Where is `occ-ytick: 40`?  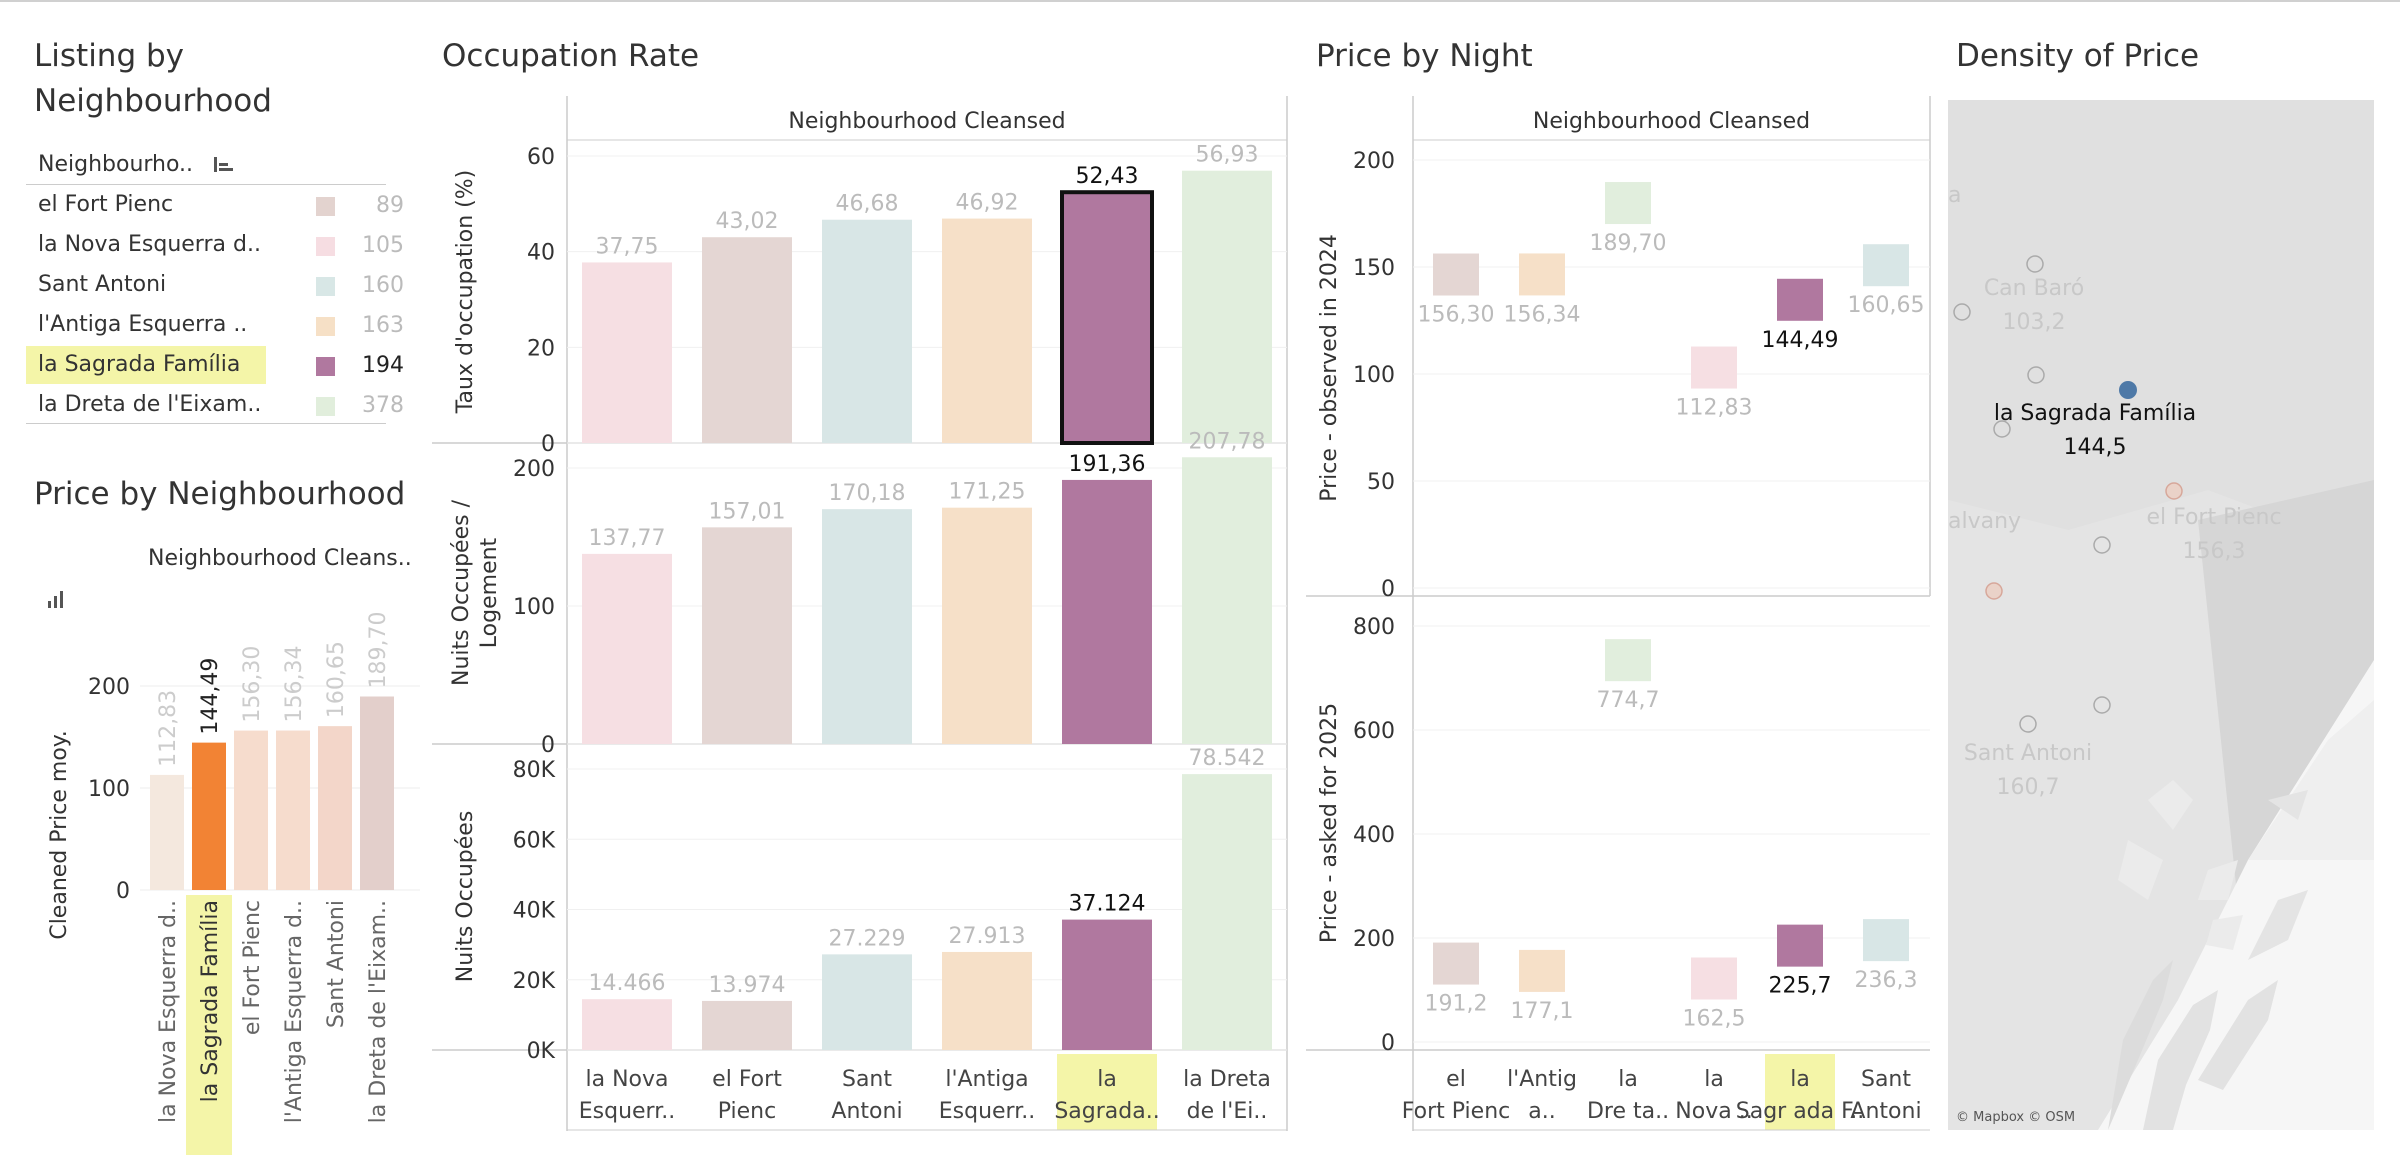 occ-ytick: 40 is located at coordinates (541, 253).